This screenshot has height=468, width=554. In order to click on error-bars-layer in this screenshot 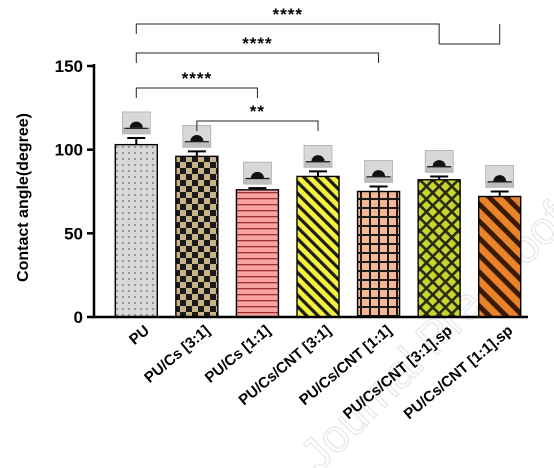, I will do `click(318, 166)`.